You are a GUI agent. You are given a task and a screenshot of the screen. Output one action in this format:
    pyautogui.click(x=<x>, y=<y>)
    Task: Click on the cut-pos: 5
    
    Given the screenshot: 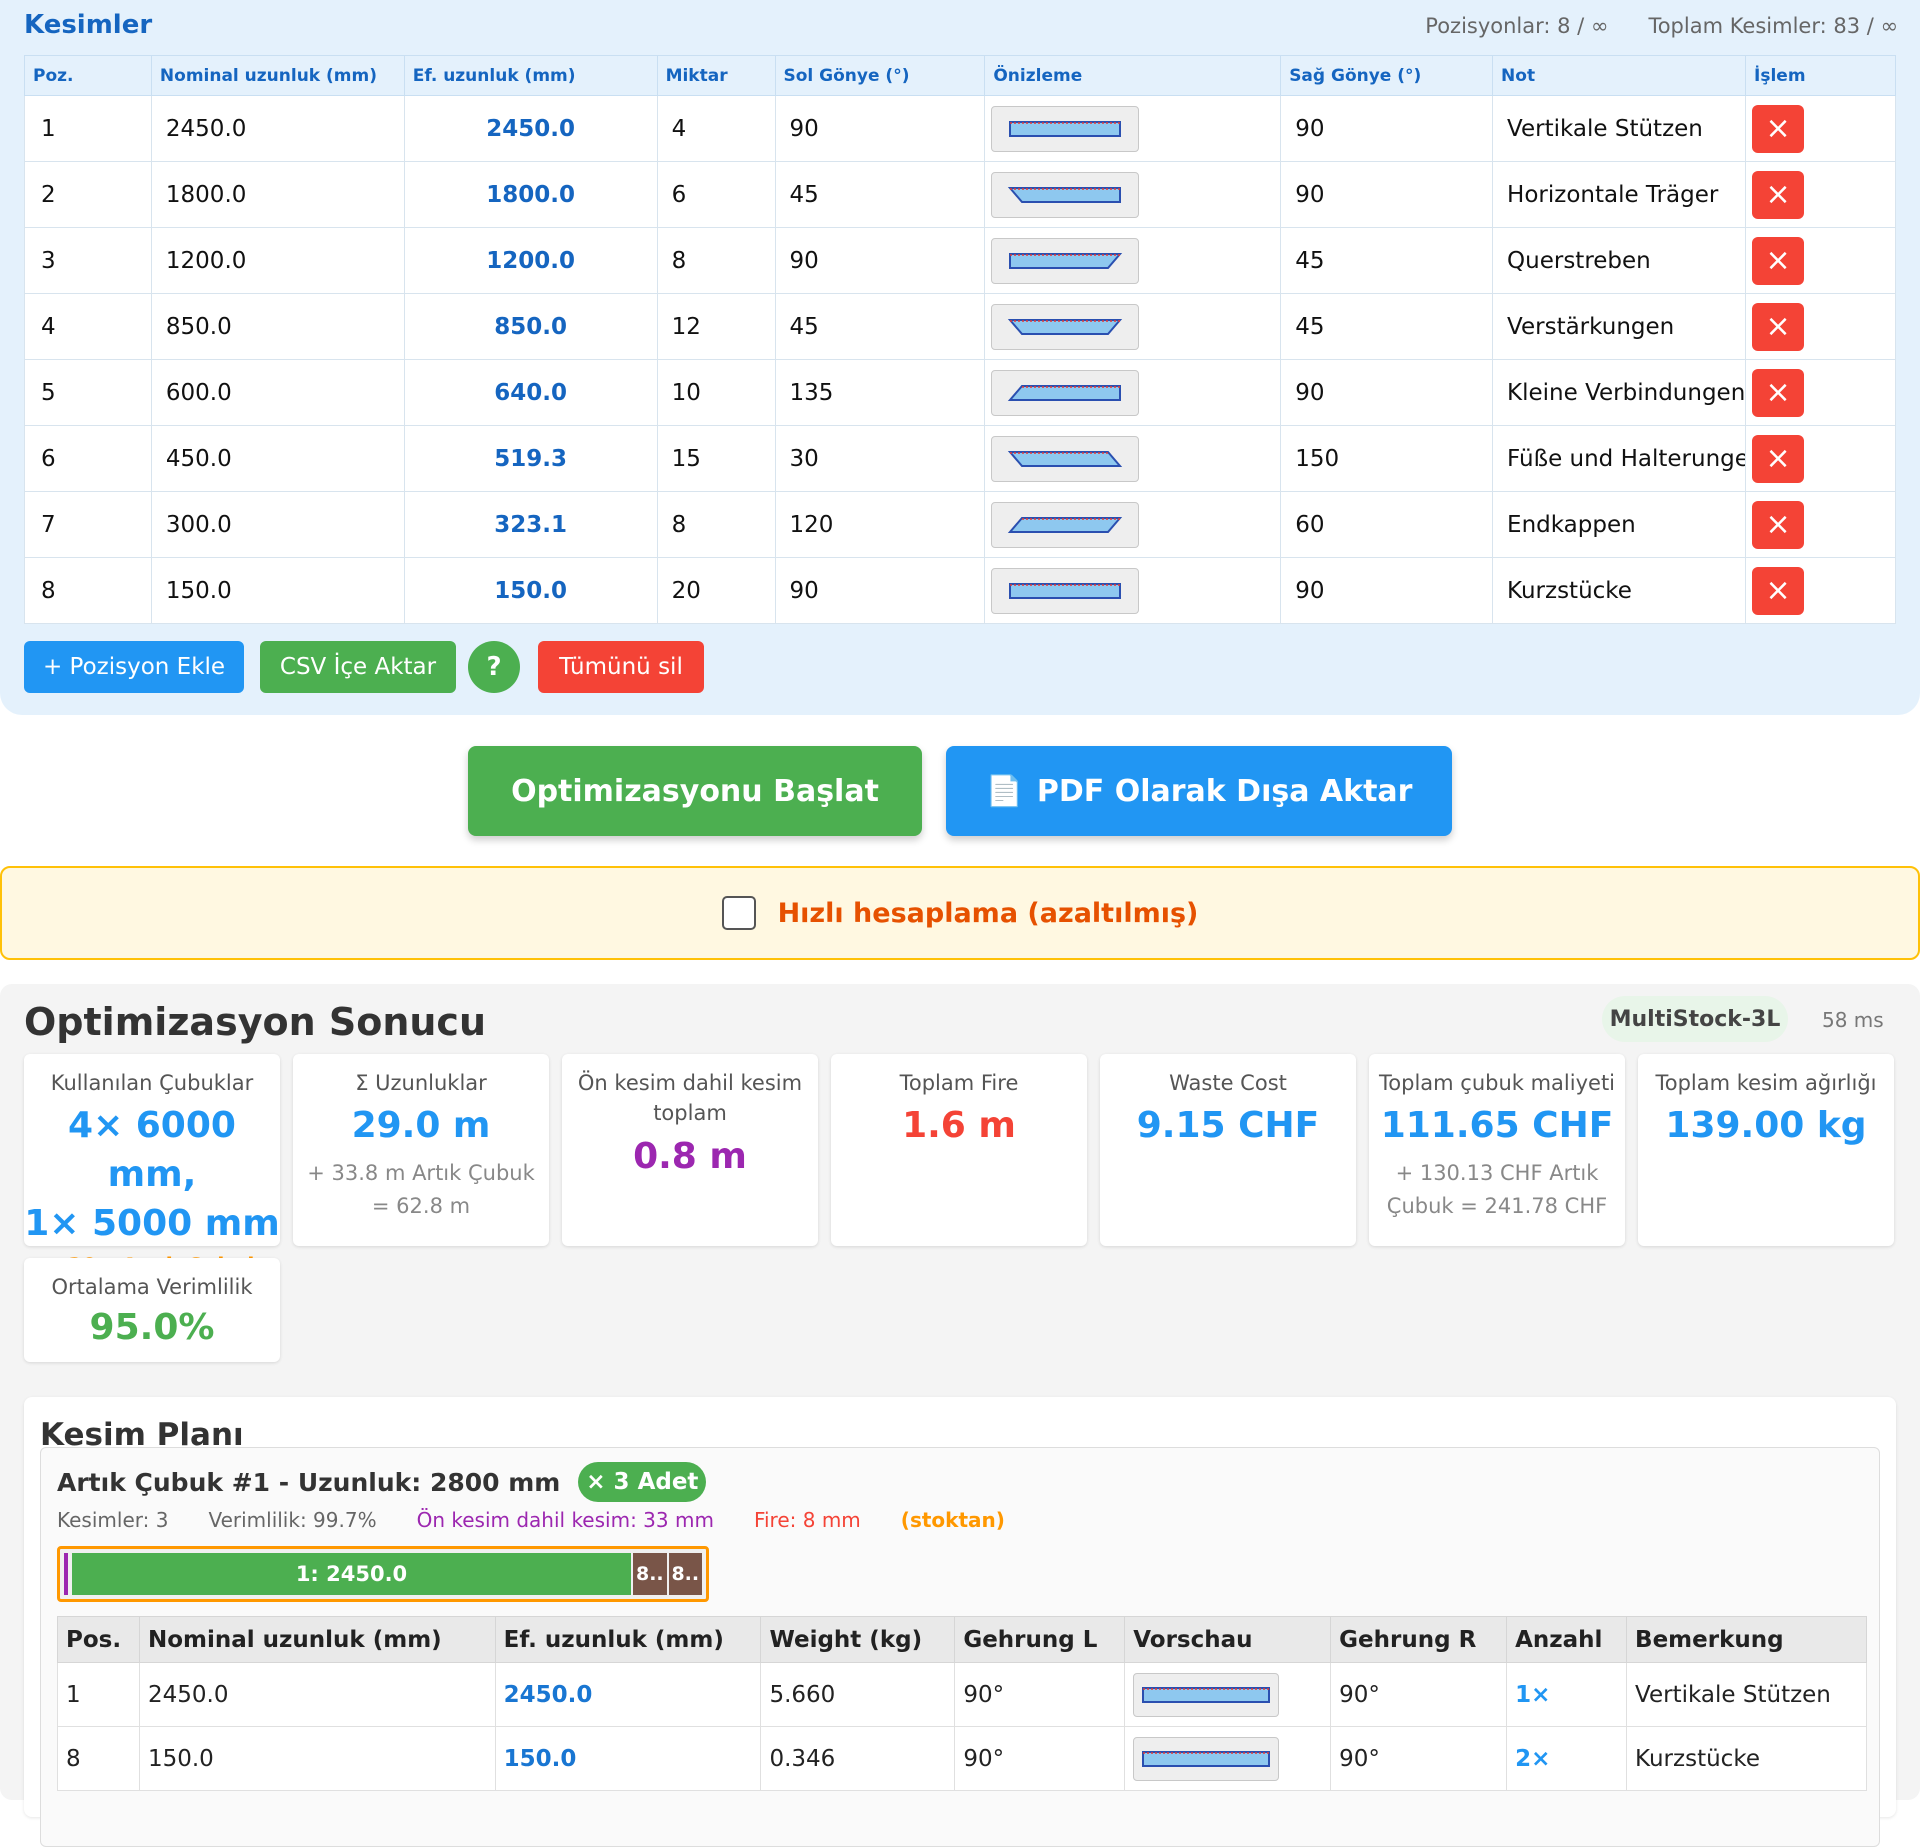 What is the action you would take?
    pyautogui.click(x=88, y=392)
    